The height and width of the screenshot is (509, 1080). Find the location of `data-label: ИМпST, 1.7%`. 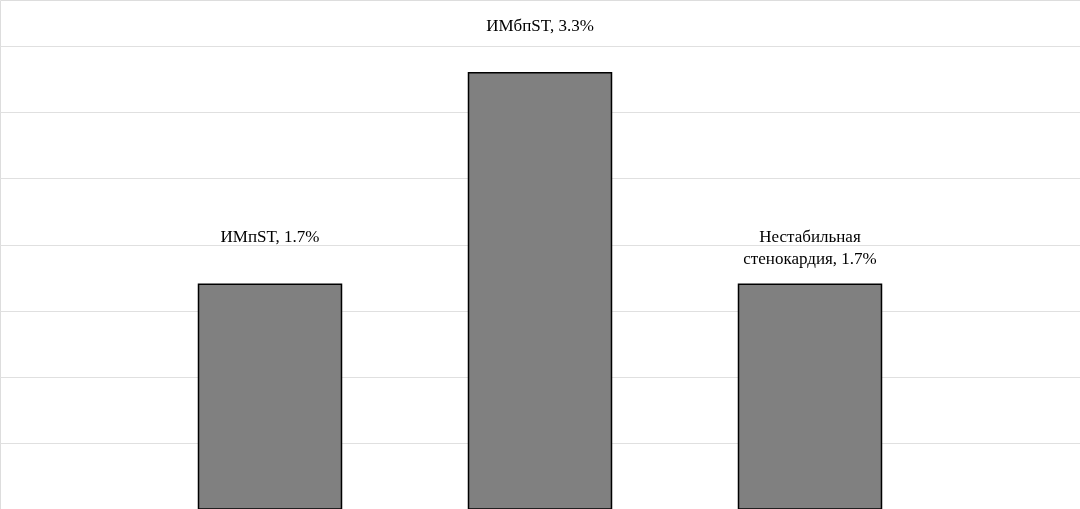

data-label: ИМпST, 1.7% is located at coordinates (270, 237).